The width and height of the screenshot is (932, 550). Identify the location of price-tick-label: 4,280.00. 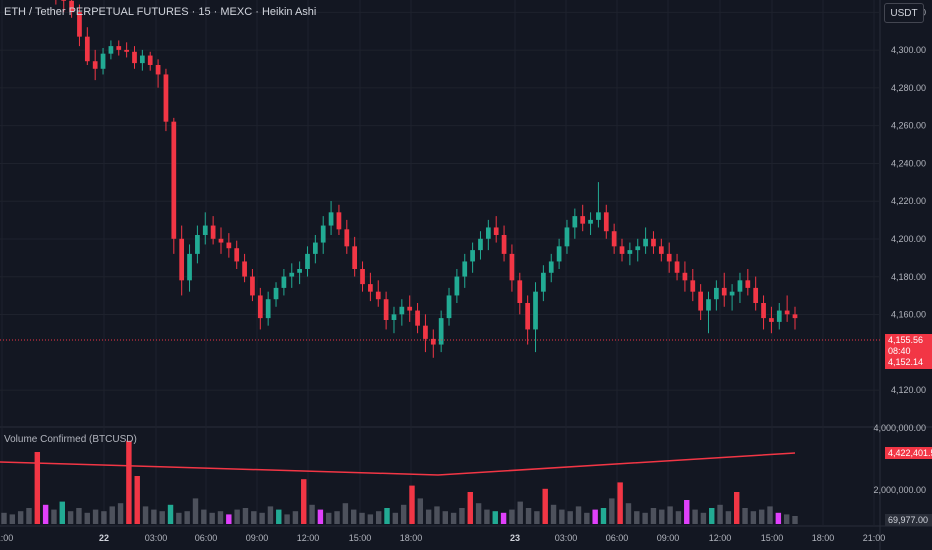
(908, 88).